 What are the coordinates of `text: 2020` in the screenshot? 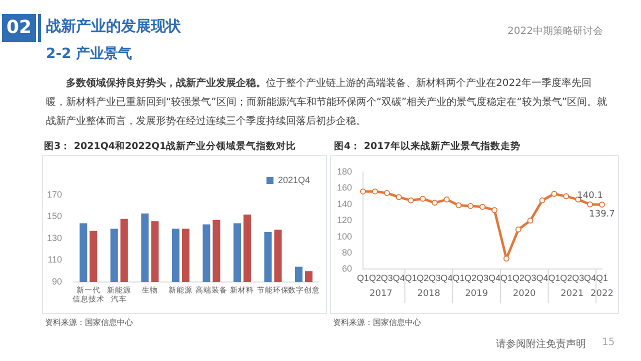 It's located at (524, 294).